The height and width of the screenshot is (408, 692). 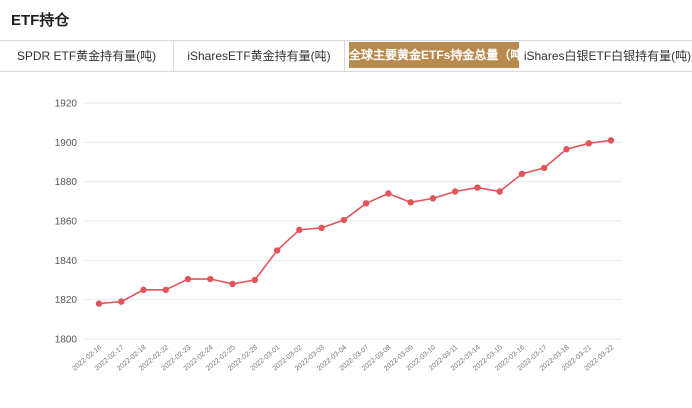 I want to click on y-tick-label: 1900, so click(x=66, y=143).